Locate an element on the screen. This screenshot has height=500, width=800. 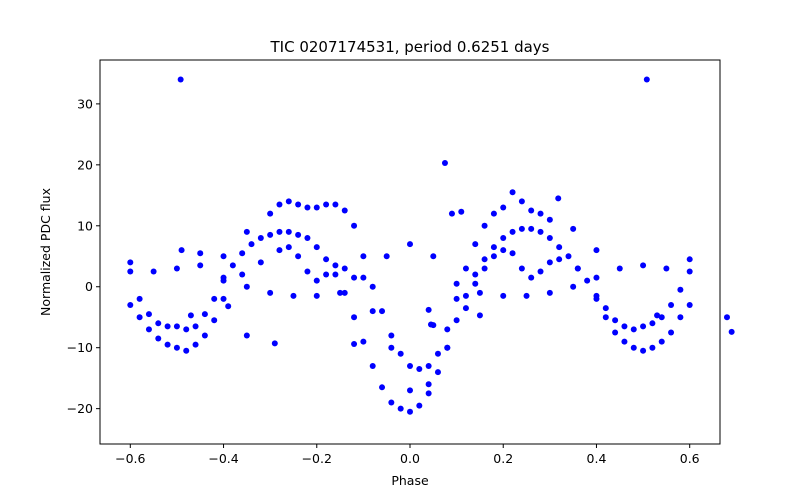
y-tick-label: 30 is located at coordinates (85, 103).